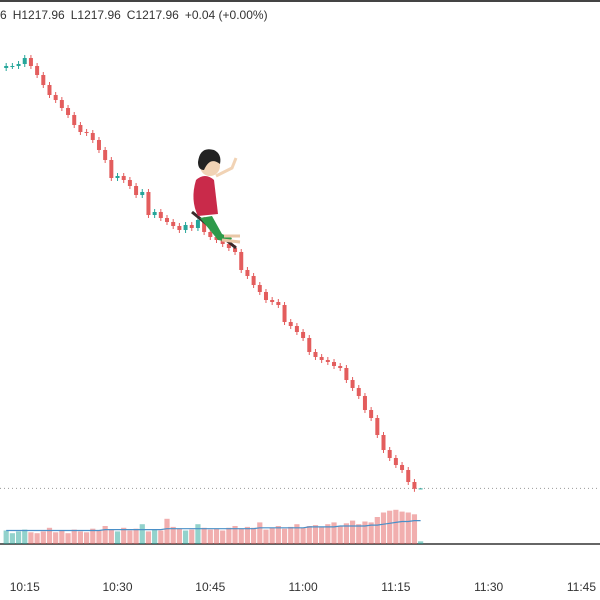  I want to click on cartoon-legs, so click(231, 239).